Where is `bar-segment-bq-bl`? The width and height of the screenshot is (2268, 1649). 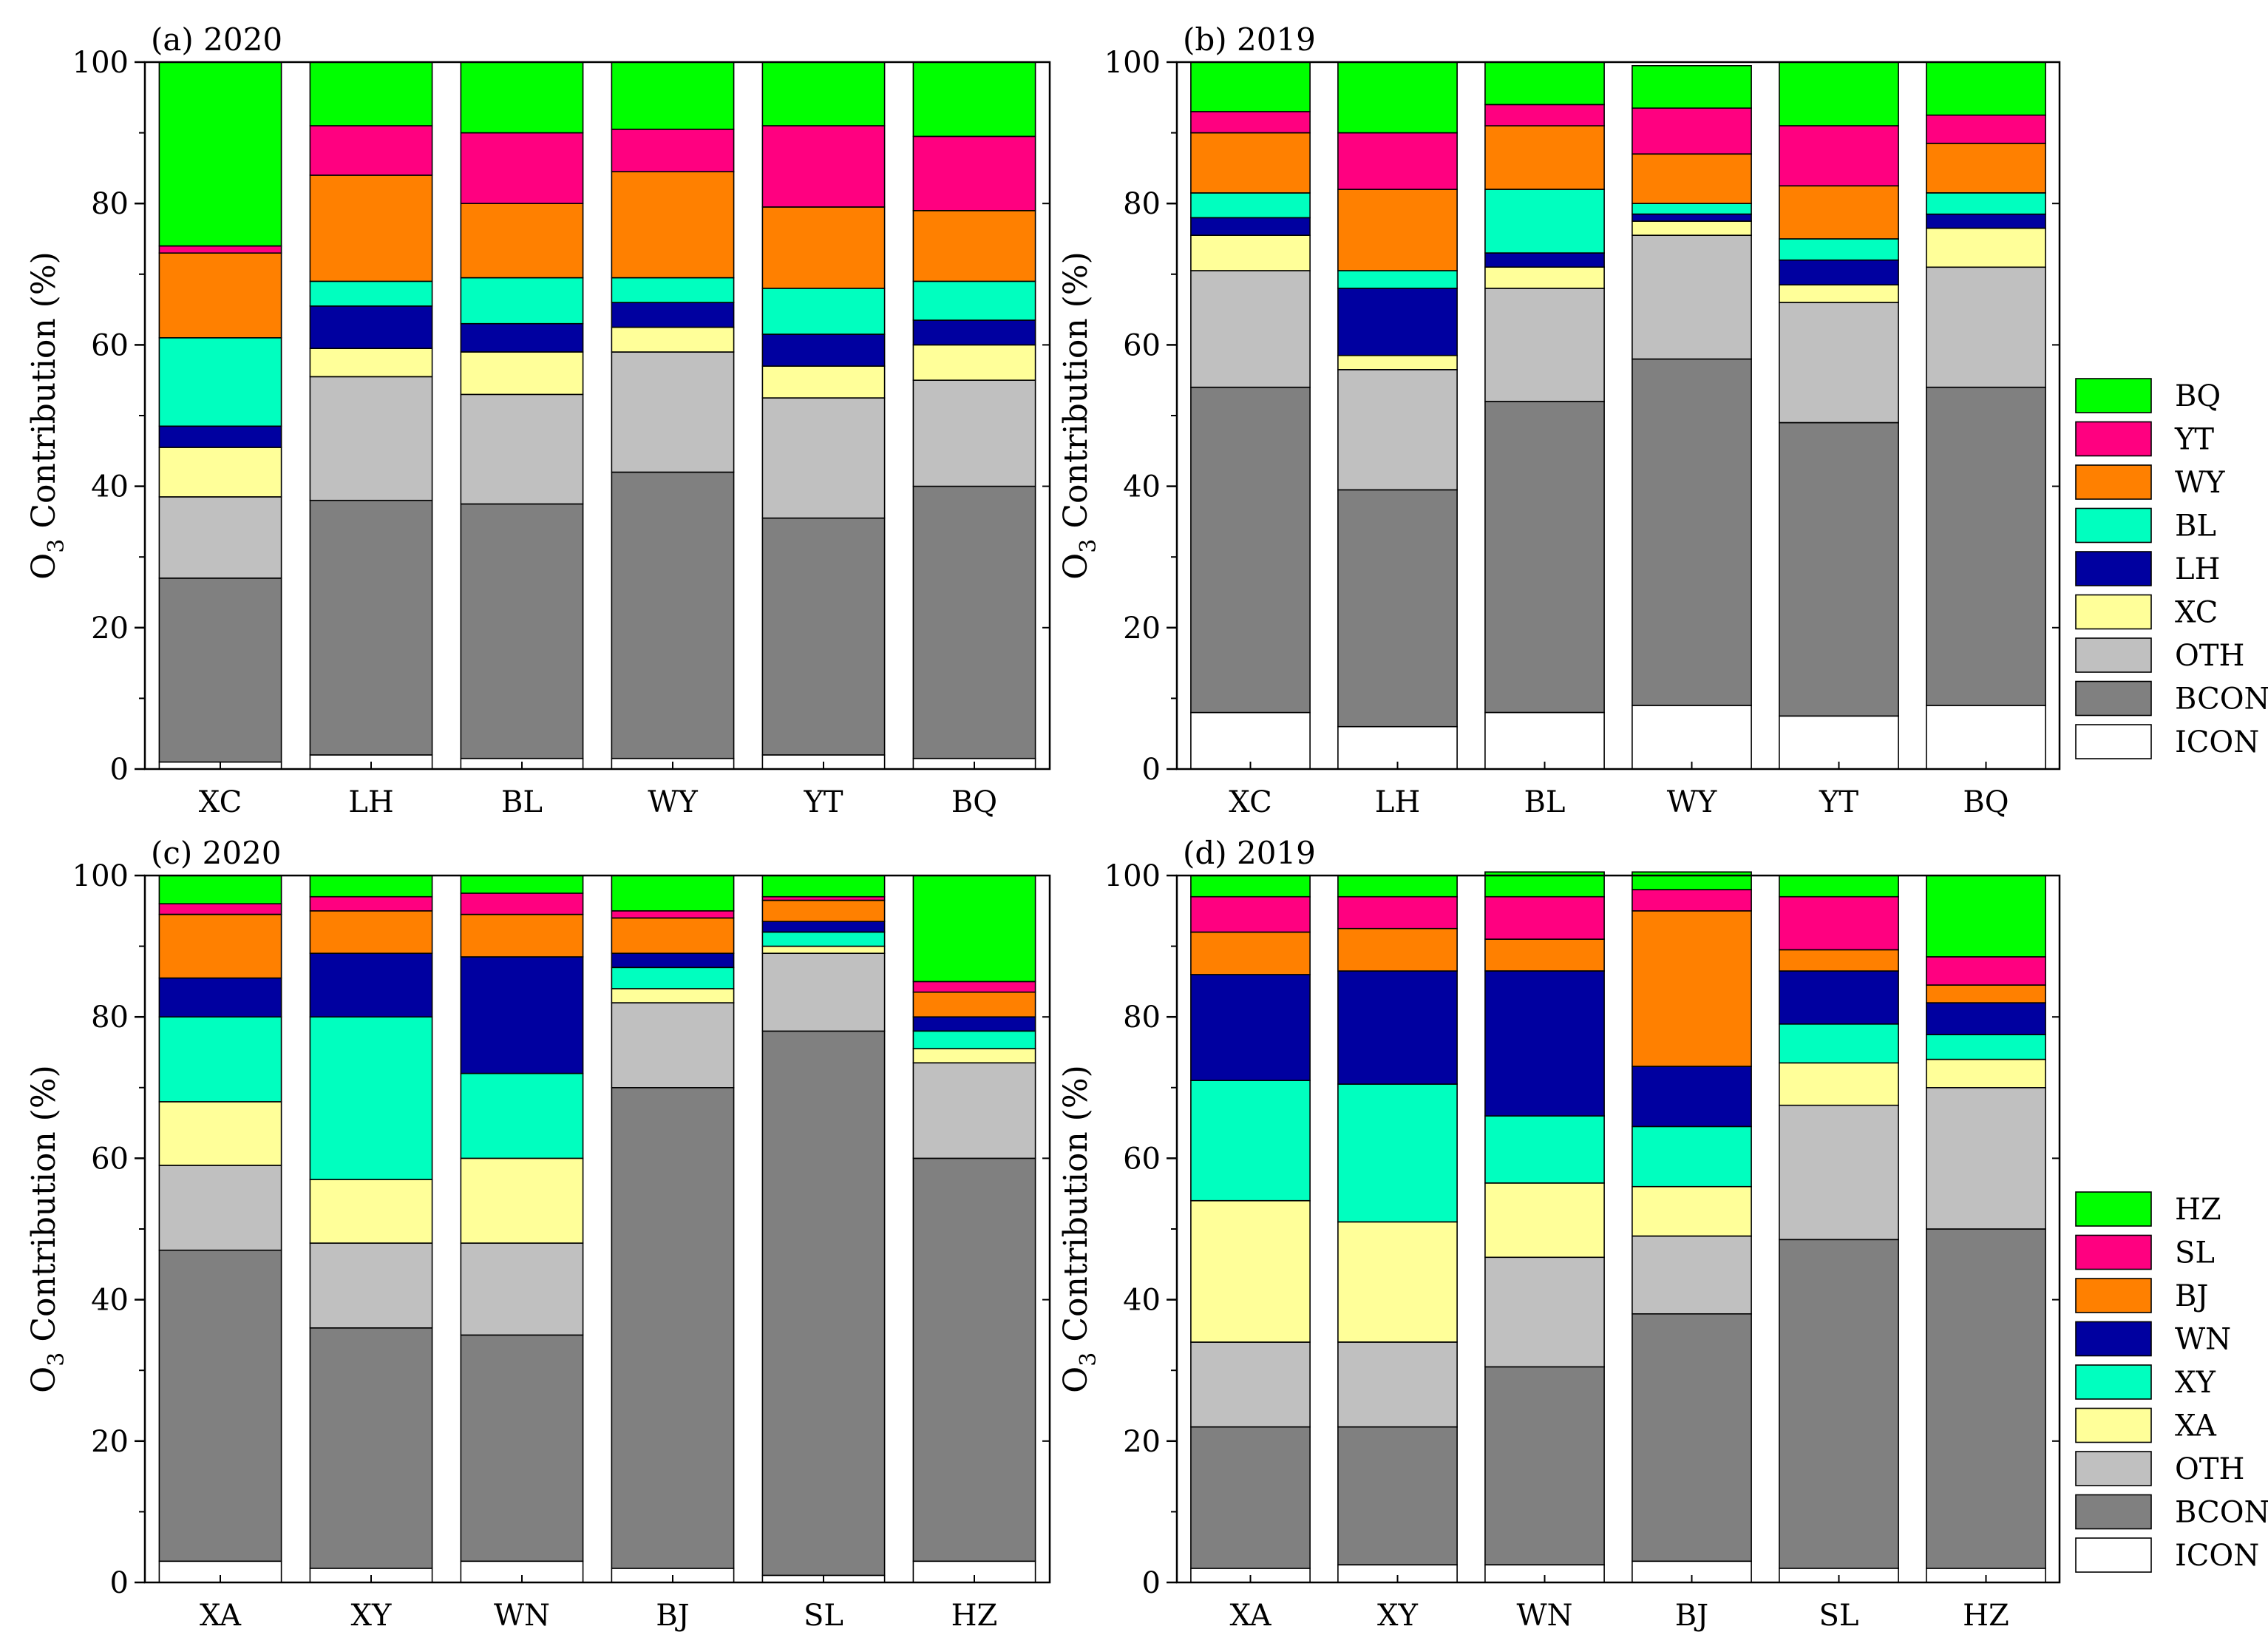
bar-segment-bq-bl is located at coordinates (1544, 83).